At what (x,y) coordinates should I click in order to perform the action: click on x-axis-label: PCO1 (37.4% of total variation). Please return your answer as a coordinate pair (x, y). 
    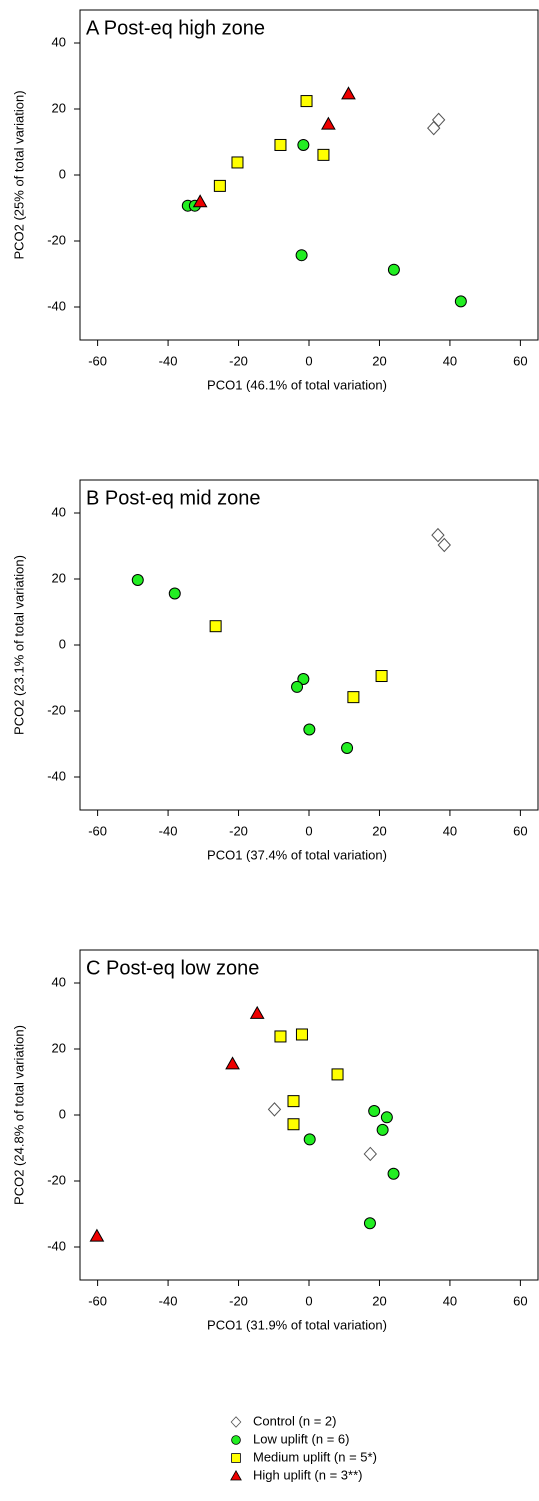
    Looking at the image, I should click on (297, 854).